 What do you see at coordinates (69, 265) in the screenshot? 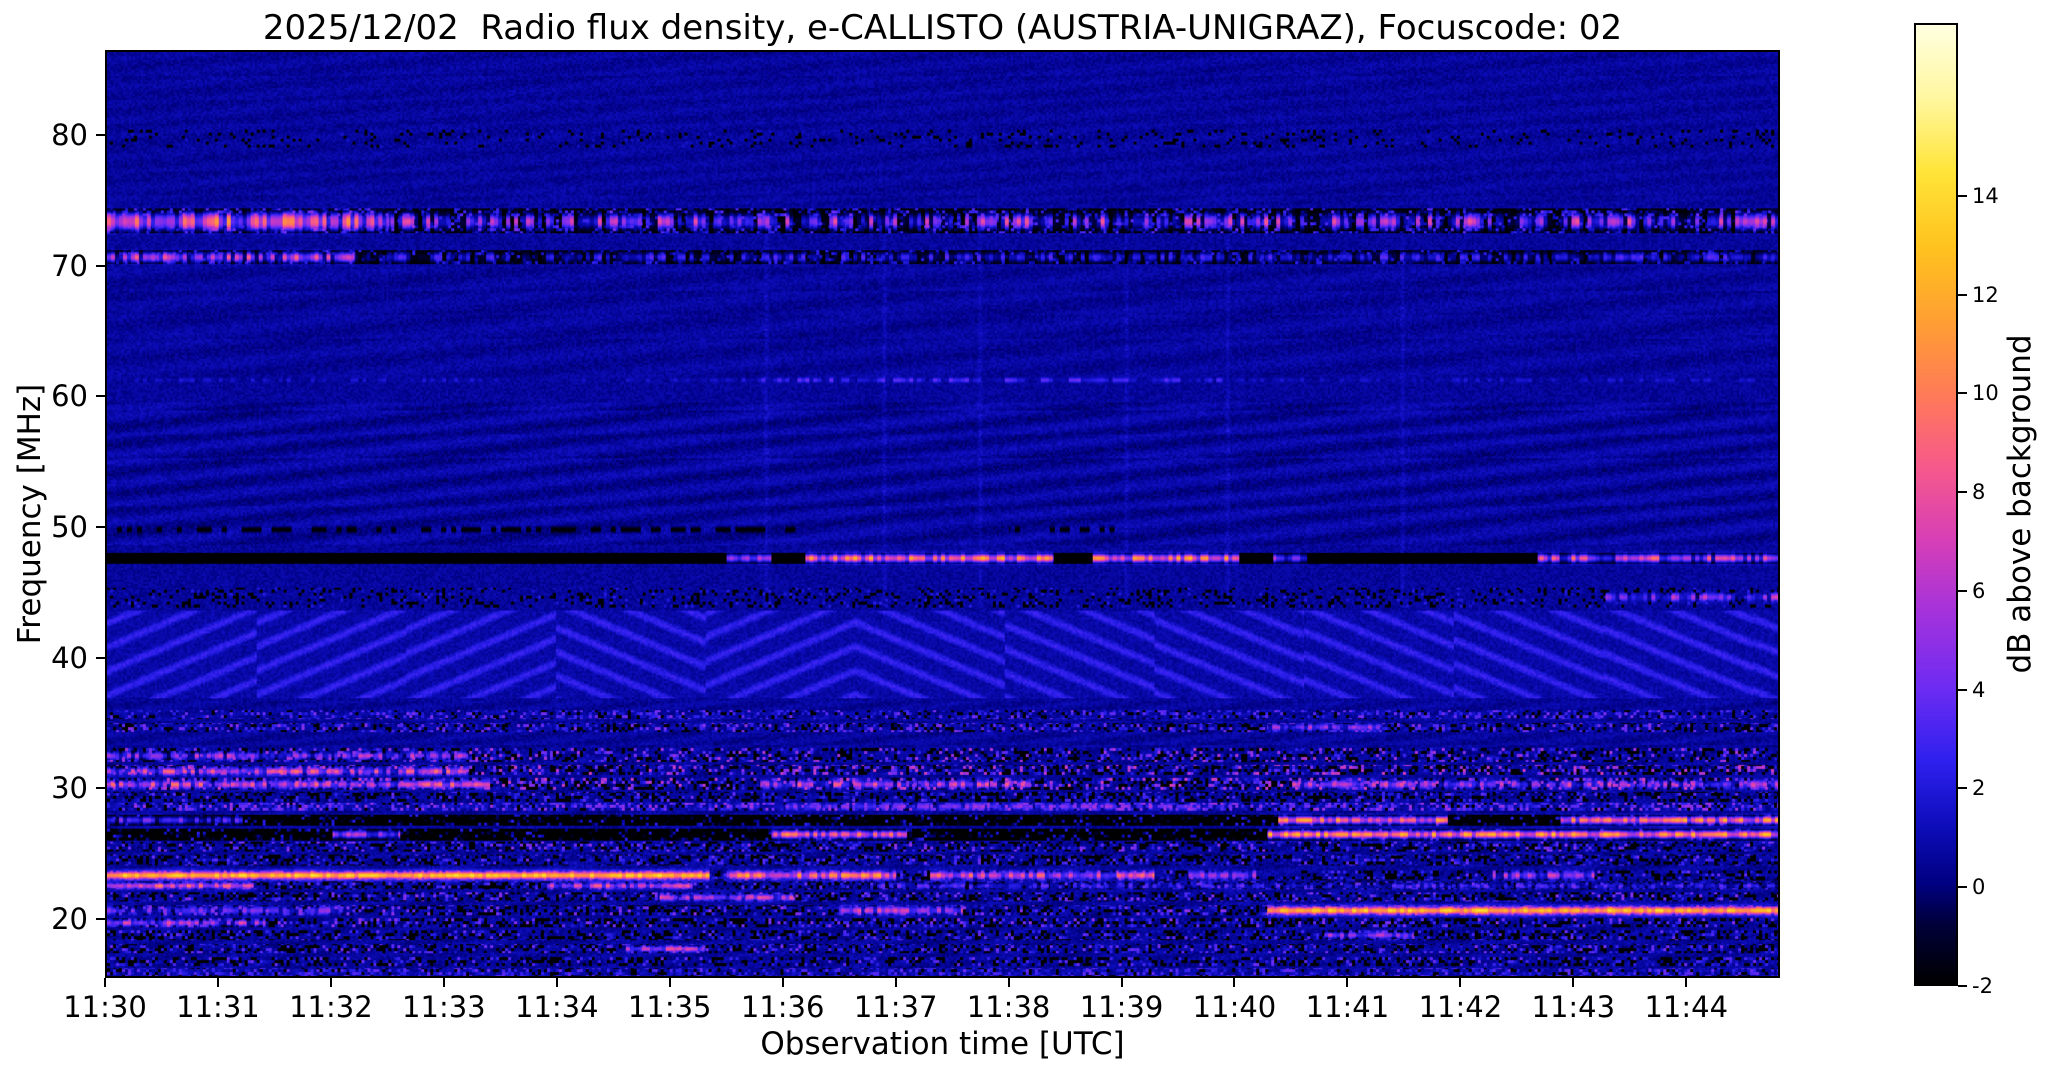
I see `y-tick-label: 70` at bounding box center [69, 265].